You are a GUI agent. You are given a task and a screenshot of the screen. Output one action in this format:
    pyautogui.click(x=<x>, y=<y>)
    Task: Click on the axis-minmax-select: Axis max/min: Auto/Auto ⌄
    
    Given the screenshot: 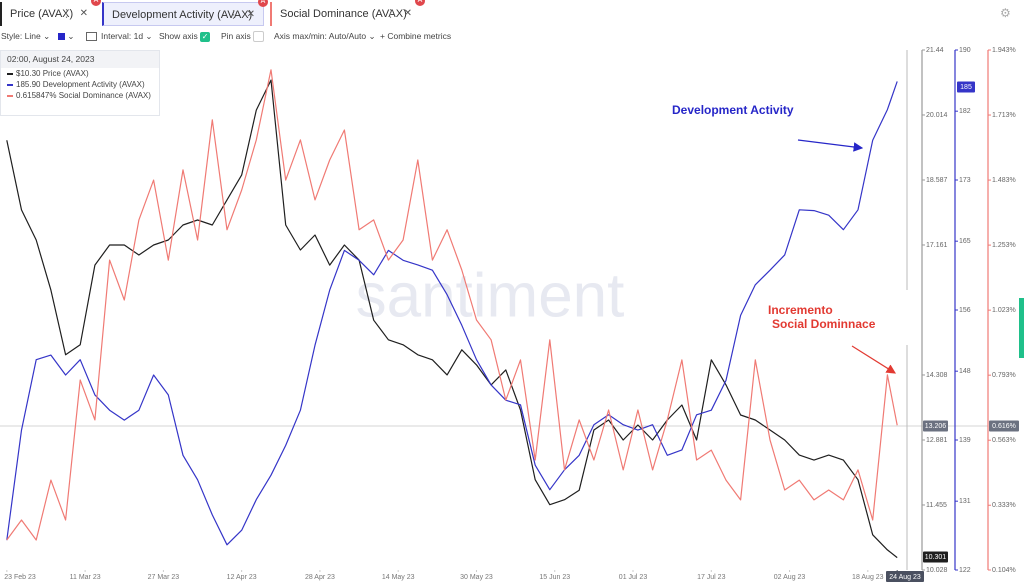 What is the action you would take?
    pyautogui.click(x=325, y=36)
    